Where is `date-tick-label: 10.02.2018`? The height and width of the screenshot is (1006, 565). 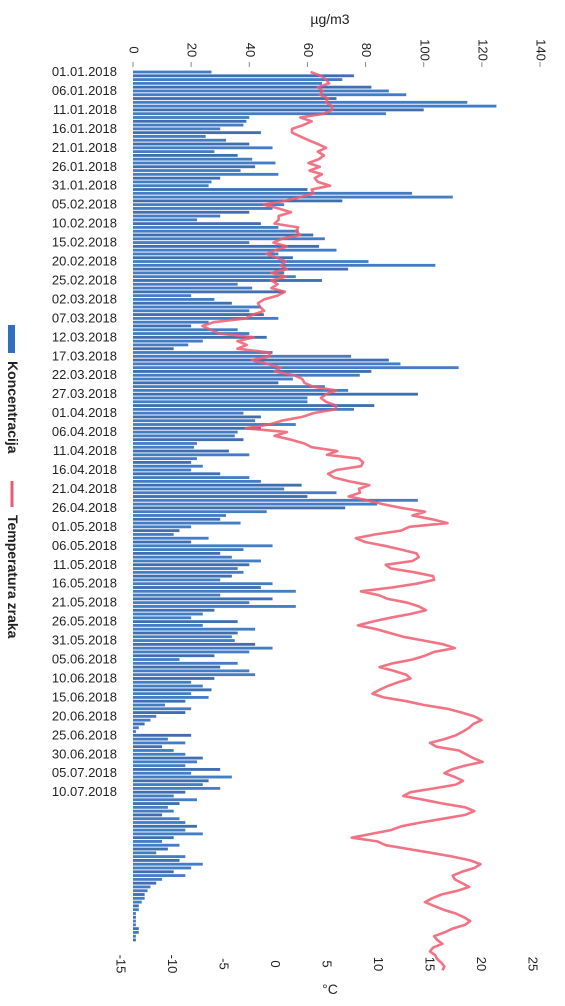 date-tick-label: 10.02.2018 is located at coordinates (84, 223).